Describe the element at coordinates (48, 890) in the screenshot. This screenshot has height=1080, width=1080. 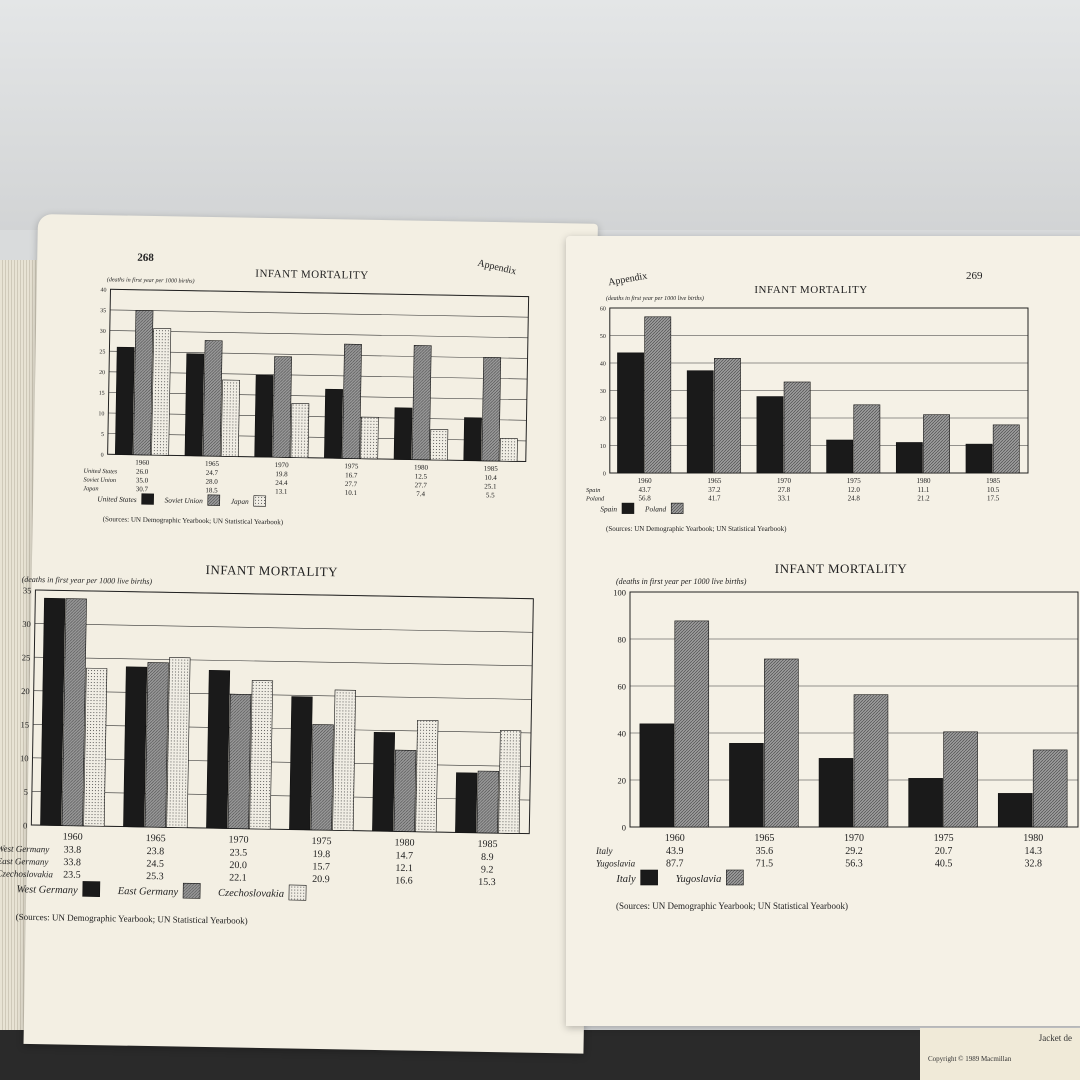
I see `legend-label: West Germany` at that location.